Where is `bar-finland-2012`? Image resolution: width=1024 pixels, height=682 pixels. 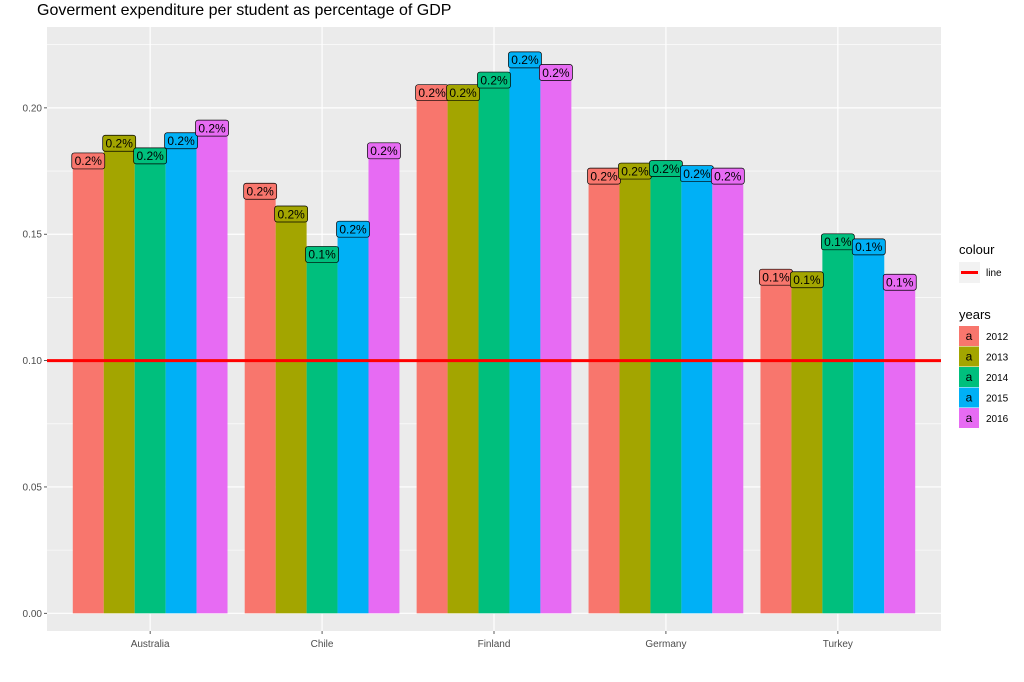 bar-finland-2012 is located at coordinates (432, 353).